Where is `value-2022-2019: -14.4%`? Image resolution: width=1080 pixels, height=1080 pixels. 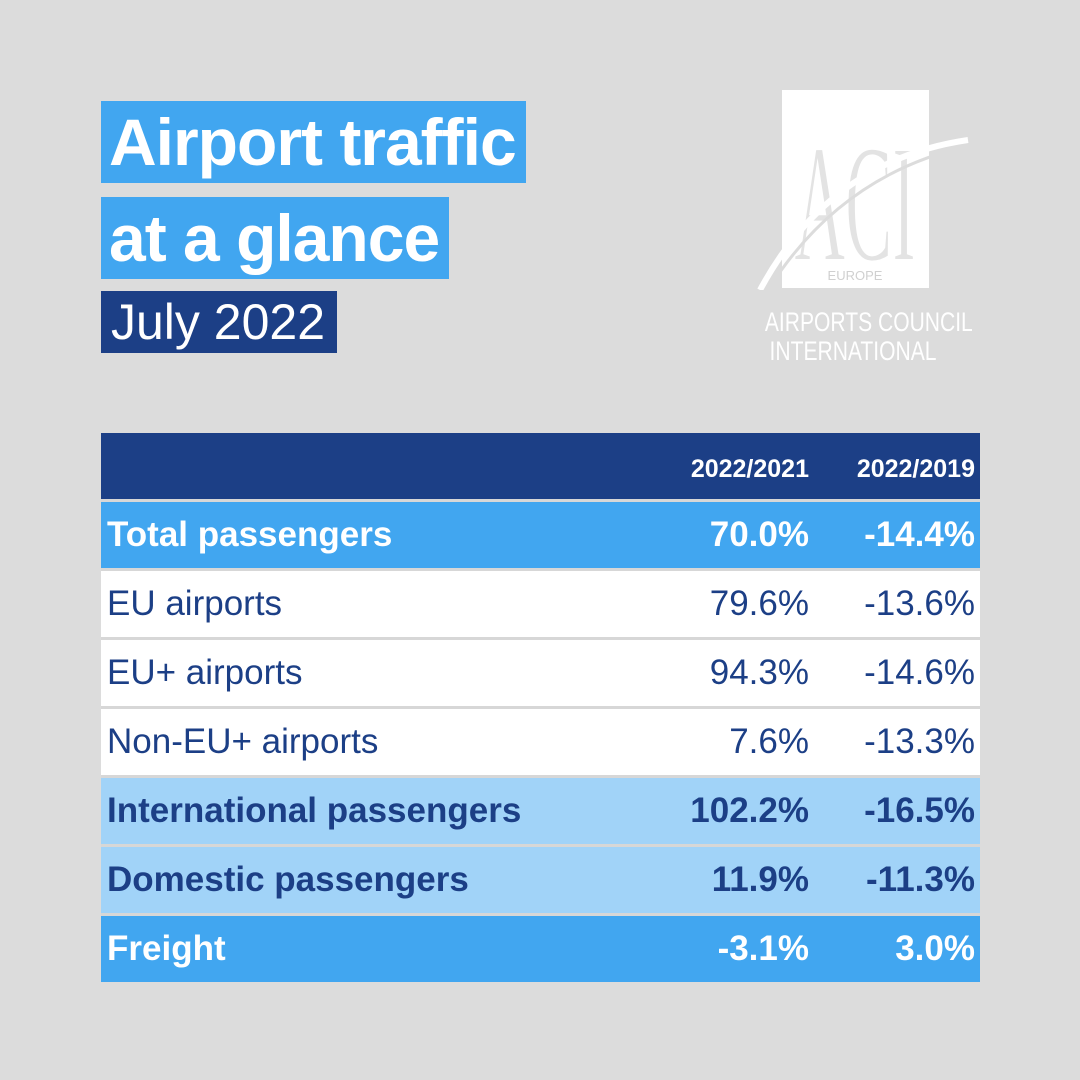 value-2022-2019: -14.4% is located at coordinates (919, 534).